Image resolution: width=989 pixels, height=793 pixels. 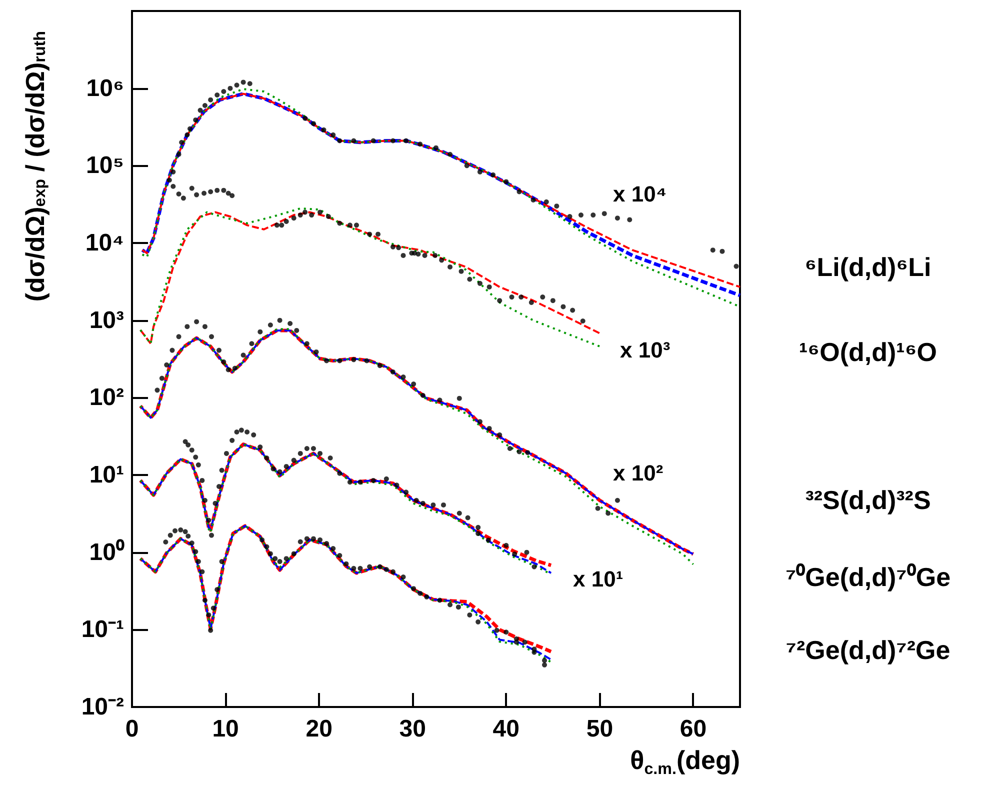 What do you see at coordinates (868, 577) in the screenshot?
I see `text: ⁷⁰Ge(d,d)⁷⁰Ge` at bounding box center [868, 577].